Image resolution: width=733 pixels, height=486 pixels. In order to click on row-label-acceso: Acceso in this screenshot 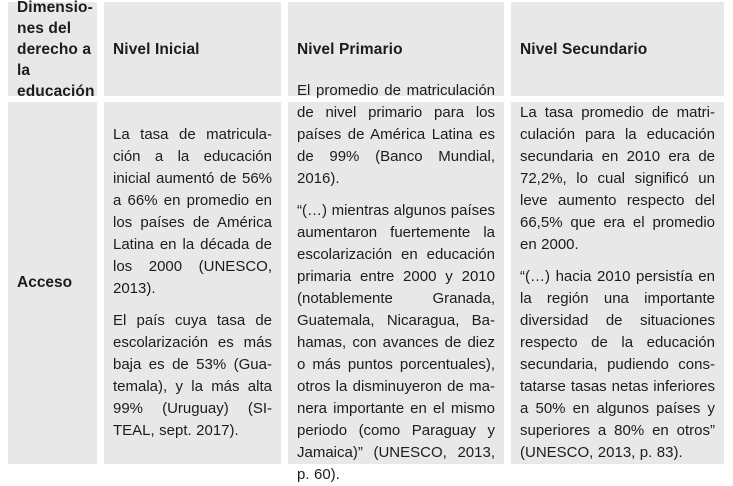, I will do `click(52, 283)`.